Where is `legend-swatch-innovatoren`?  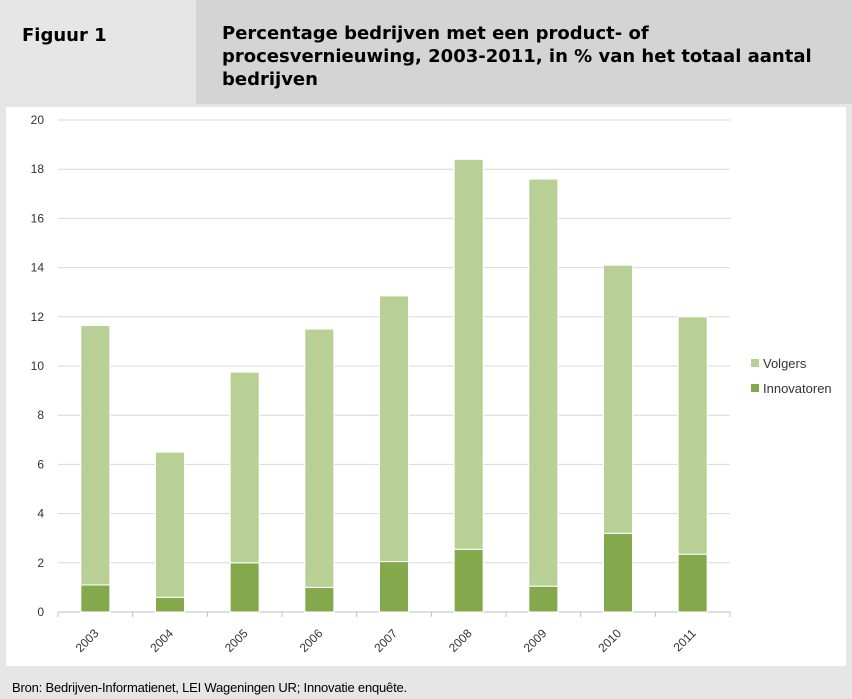
legend-swatch-innovatoren is located at coordinates (755, 388).